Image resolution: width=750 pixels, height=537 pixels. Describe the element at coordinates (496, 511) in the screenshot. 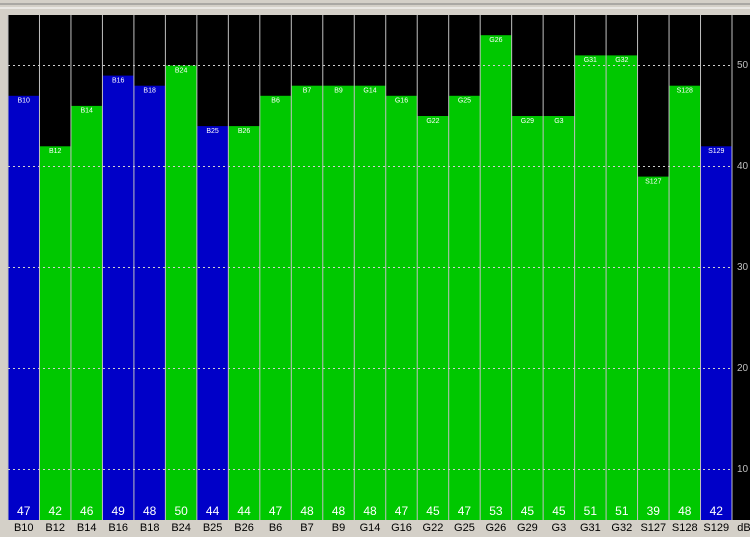

I see `value-label: 53` at that location.